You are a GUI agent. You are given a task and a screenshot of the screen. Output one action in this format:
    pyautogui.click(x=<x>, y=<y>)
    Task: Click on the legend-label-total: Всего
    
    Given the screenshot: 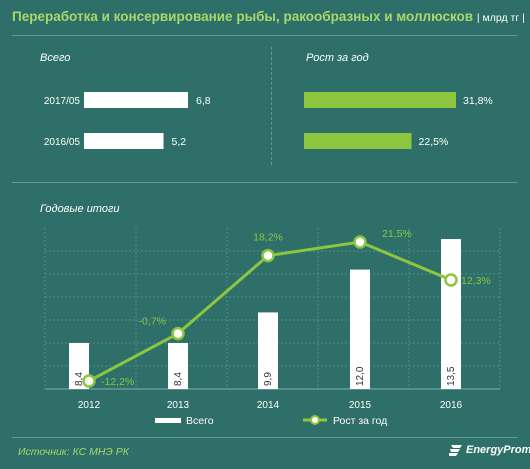 What is the action you would take?
    pyautogui.click(x=200, y=421)
    